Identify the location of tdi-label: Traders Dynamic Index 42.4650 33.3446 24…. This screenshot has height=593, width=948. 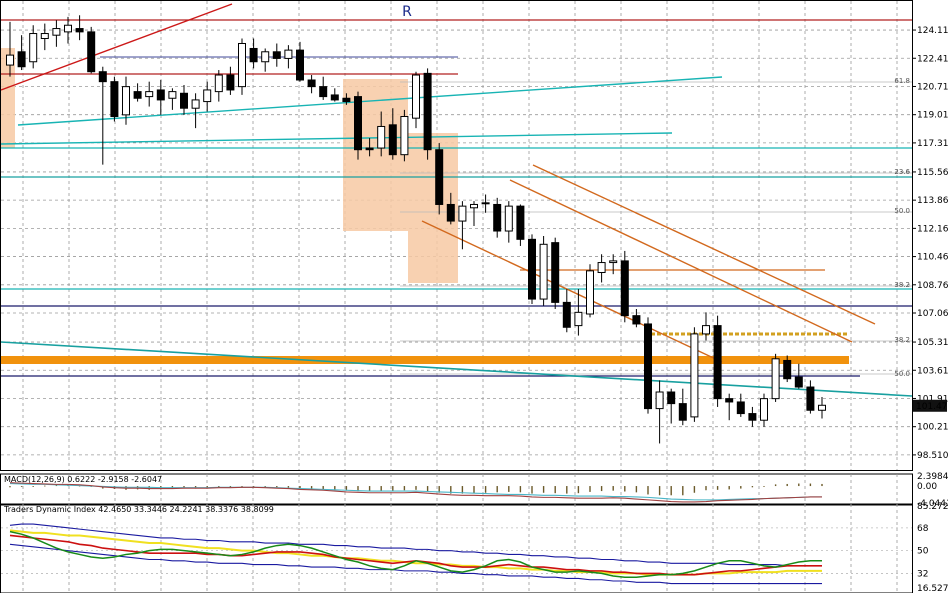
(138, 509).